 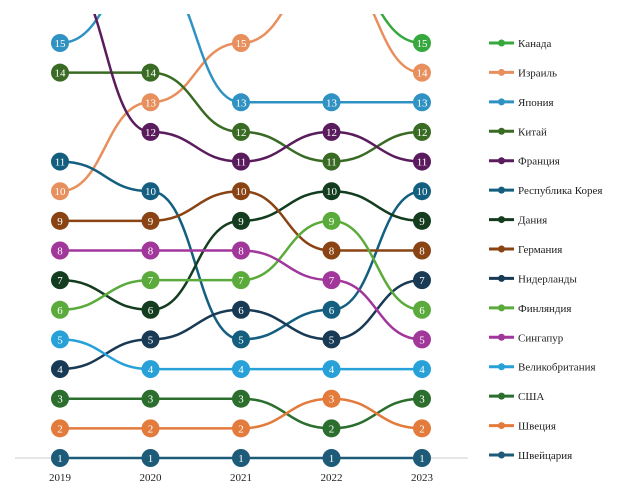 I want to click on legend-label: Великобритания, so click(x=557, y=368).